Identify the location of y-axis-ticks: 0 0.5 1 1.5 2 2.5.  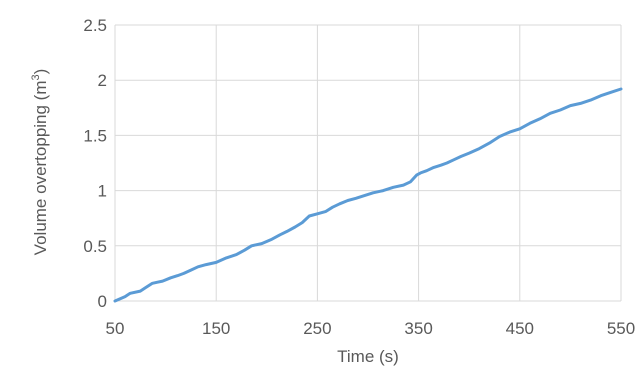
(95, 163).